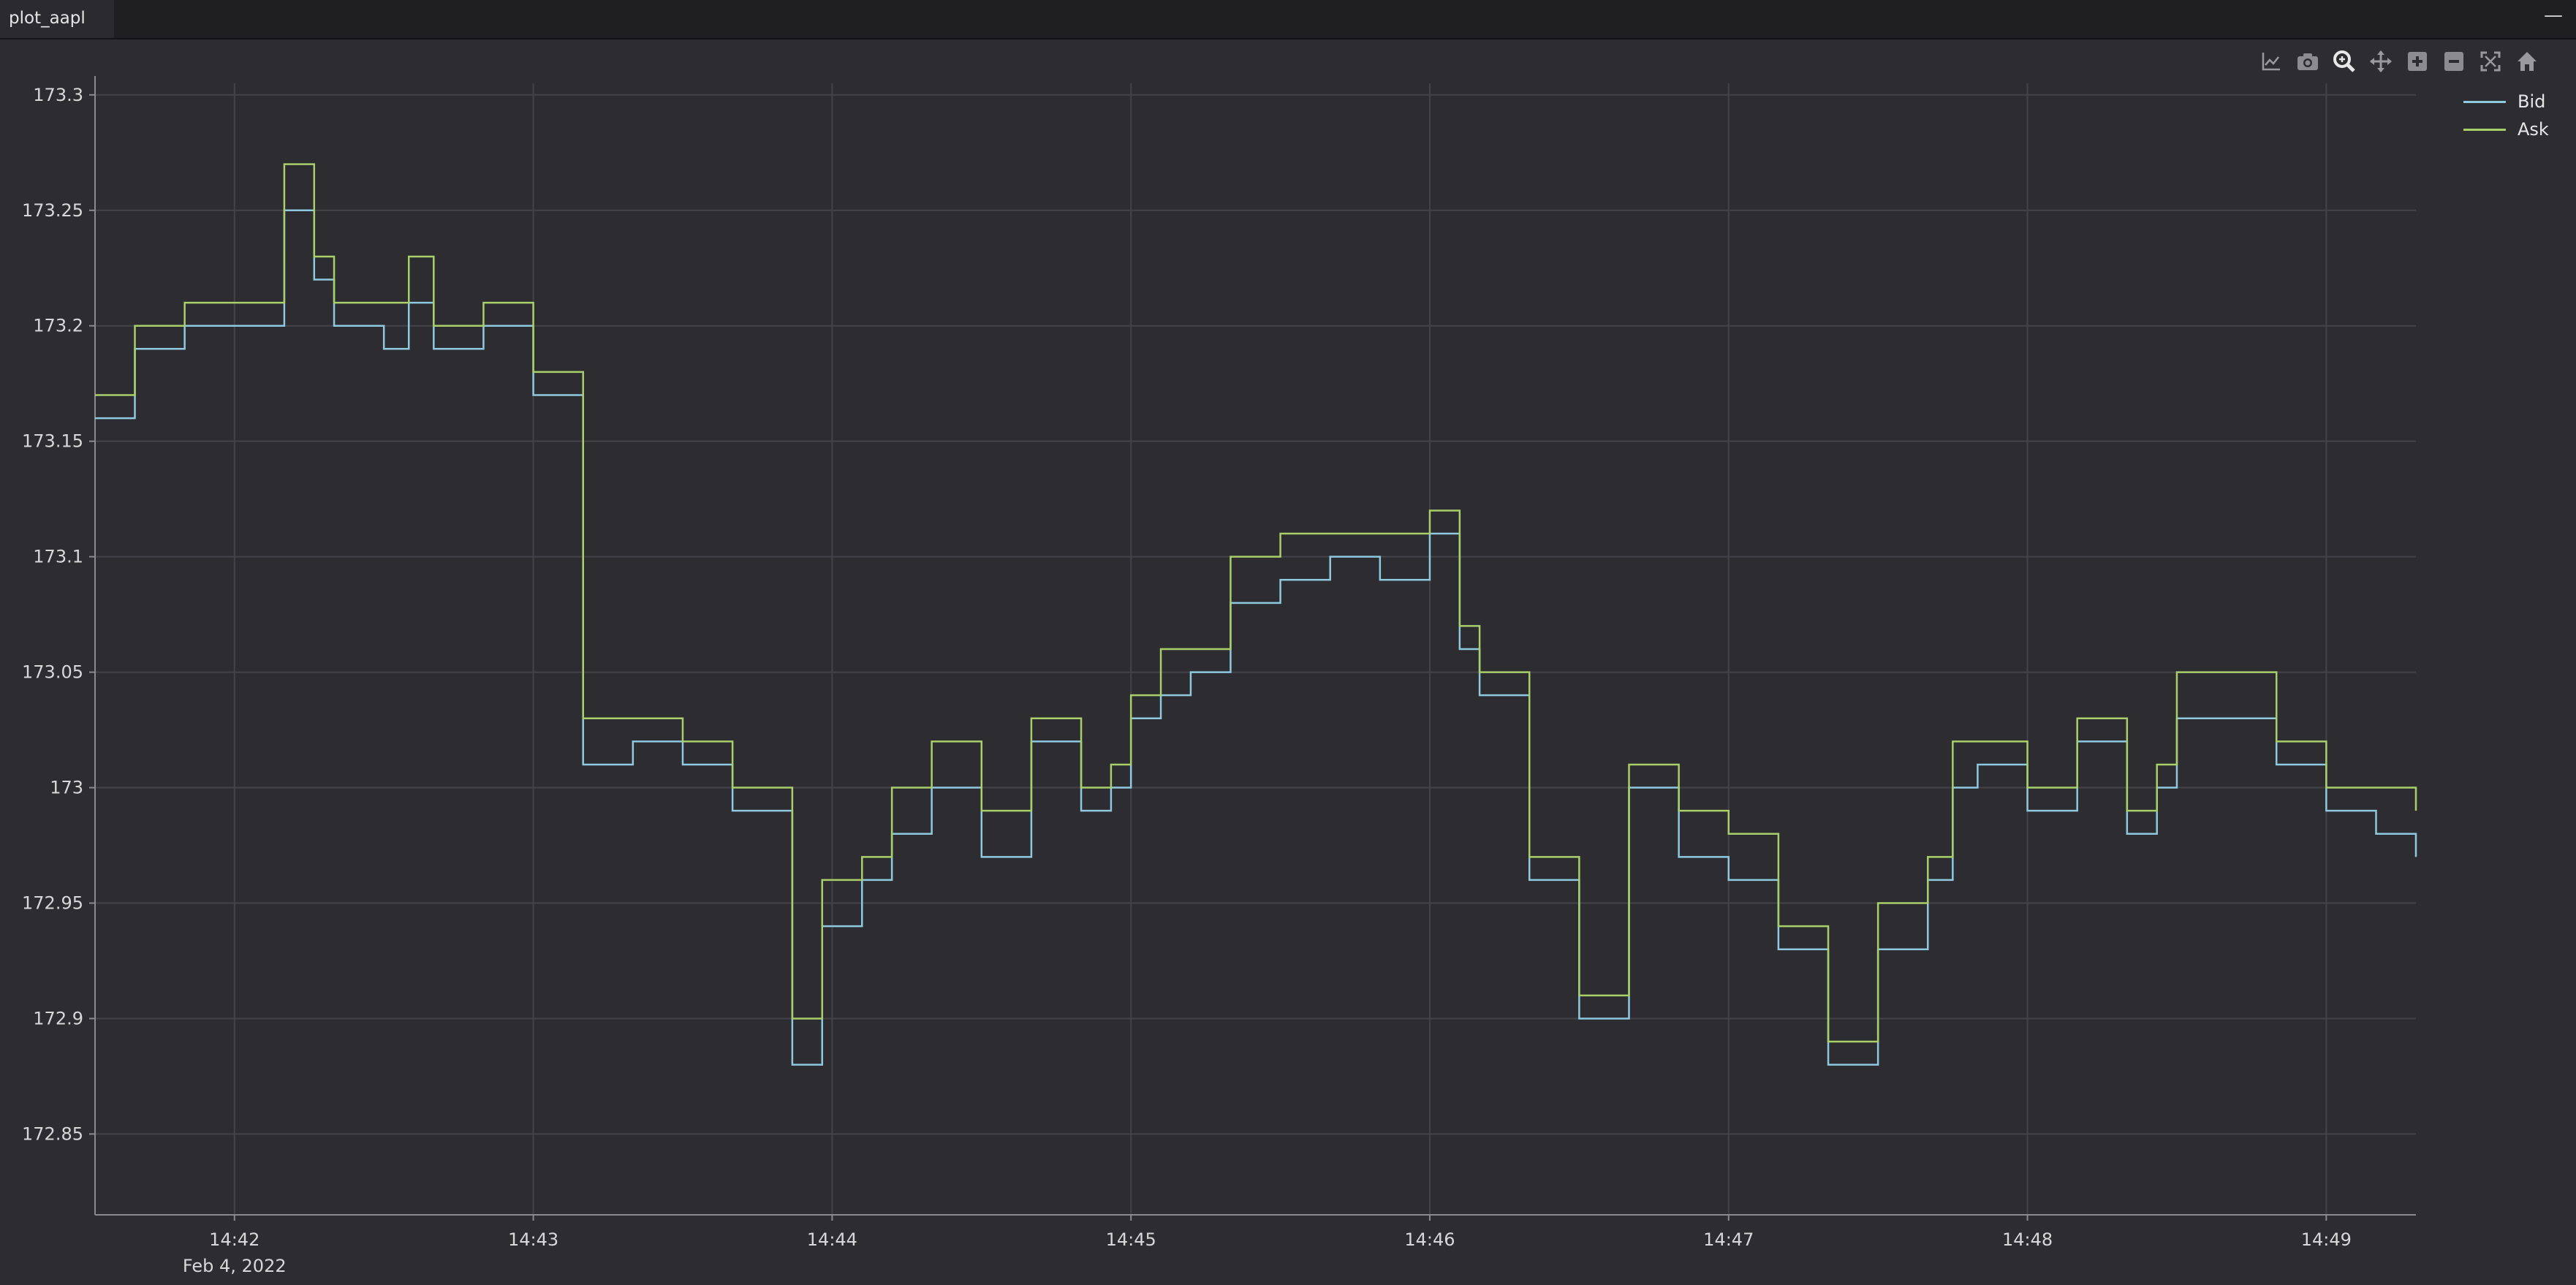  What do you see at coordinates (234, 1239) in the screenshot?
I see `x-tick-label: 14:42` at bounding box center [234, 1239].